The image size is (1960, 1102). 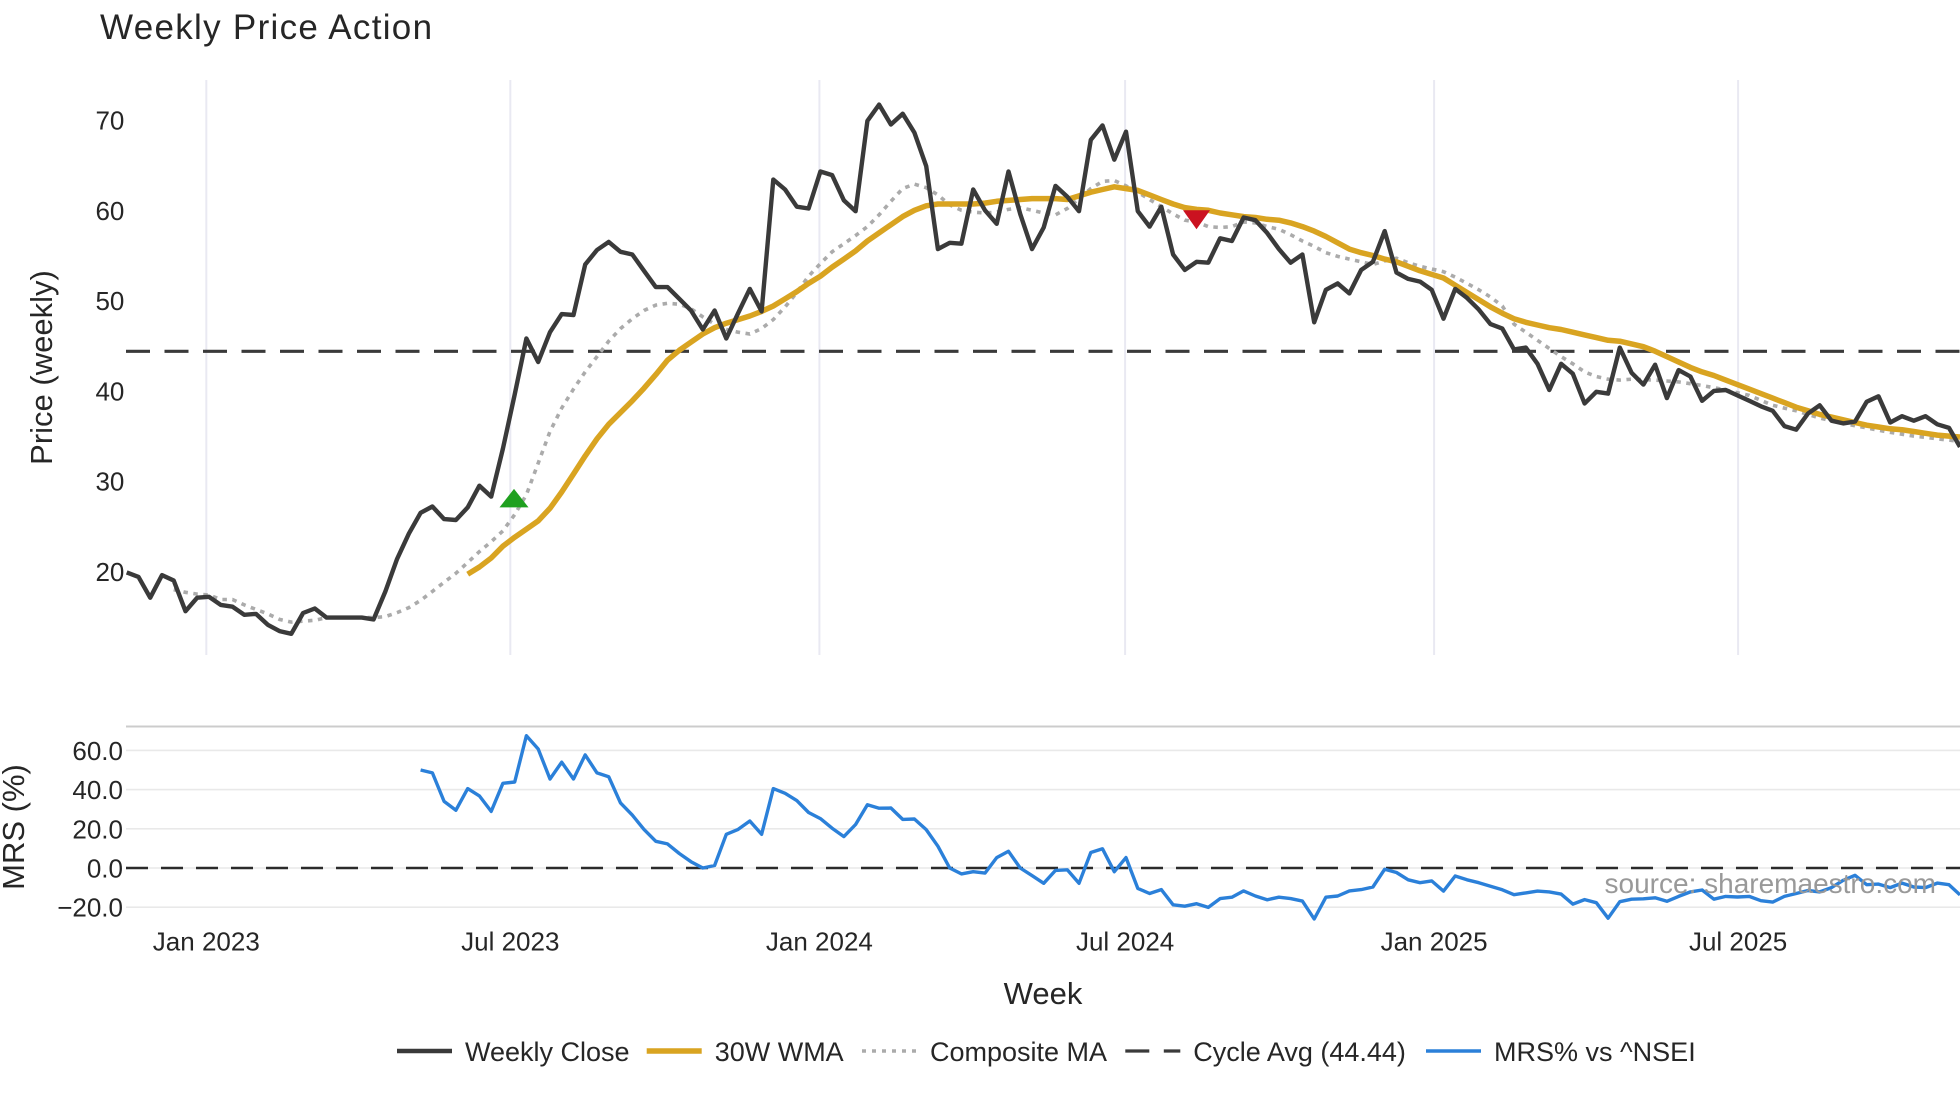 I want to click on svg-text: Jan 2023, so click(x=206, y=942).